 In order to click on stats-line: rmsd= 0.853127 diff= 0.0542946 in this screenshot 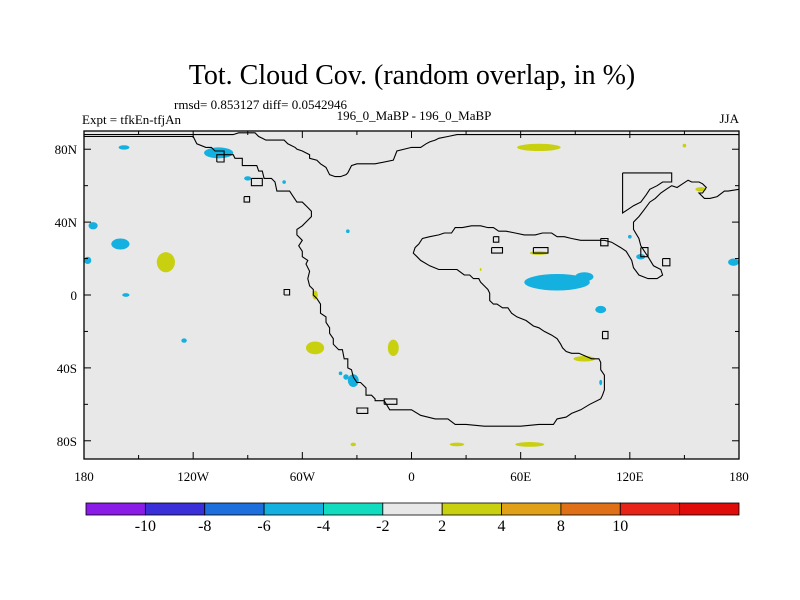, I will do `click(260, 104)`.